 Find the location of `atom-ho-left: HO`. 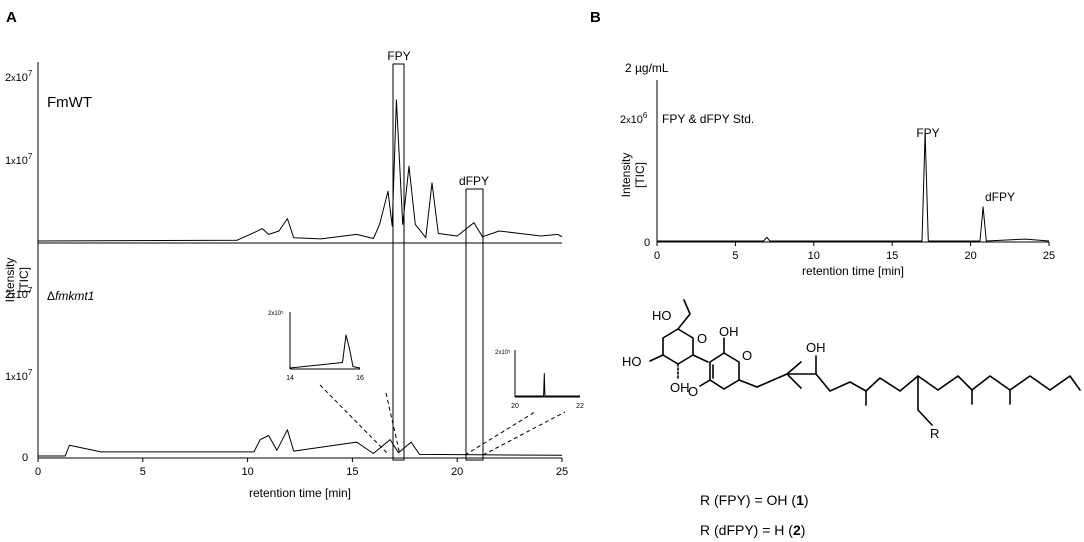

atom-ho-left: HO is located at coordinates (632, 361).